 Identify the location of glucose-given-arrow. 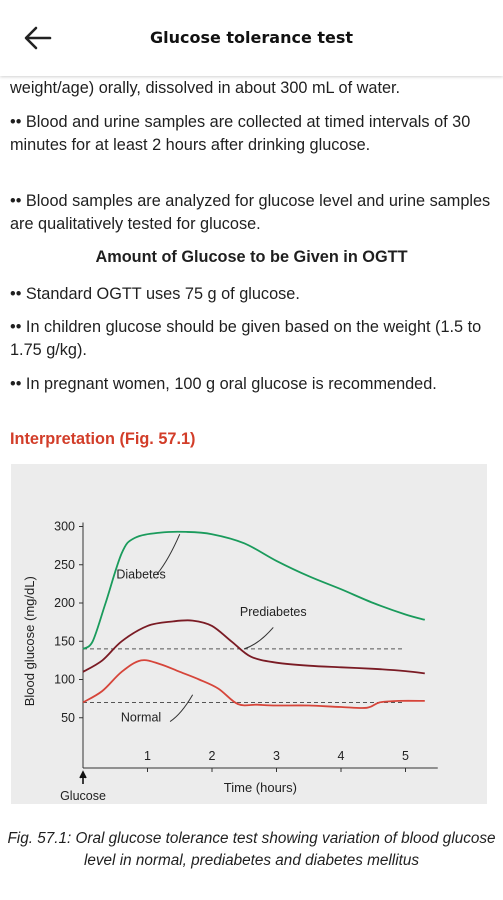
(83, 777).